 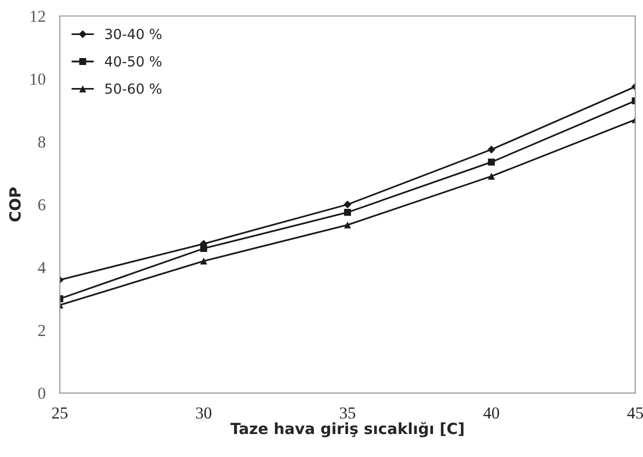 I want to click on x-tick-label: 45, so click(x=635, y=413).